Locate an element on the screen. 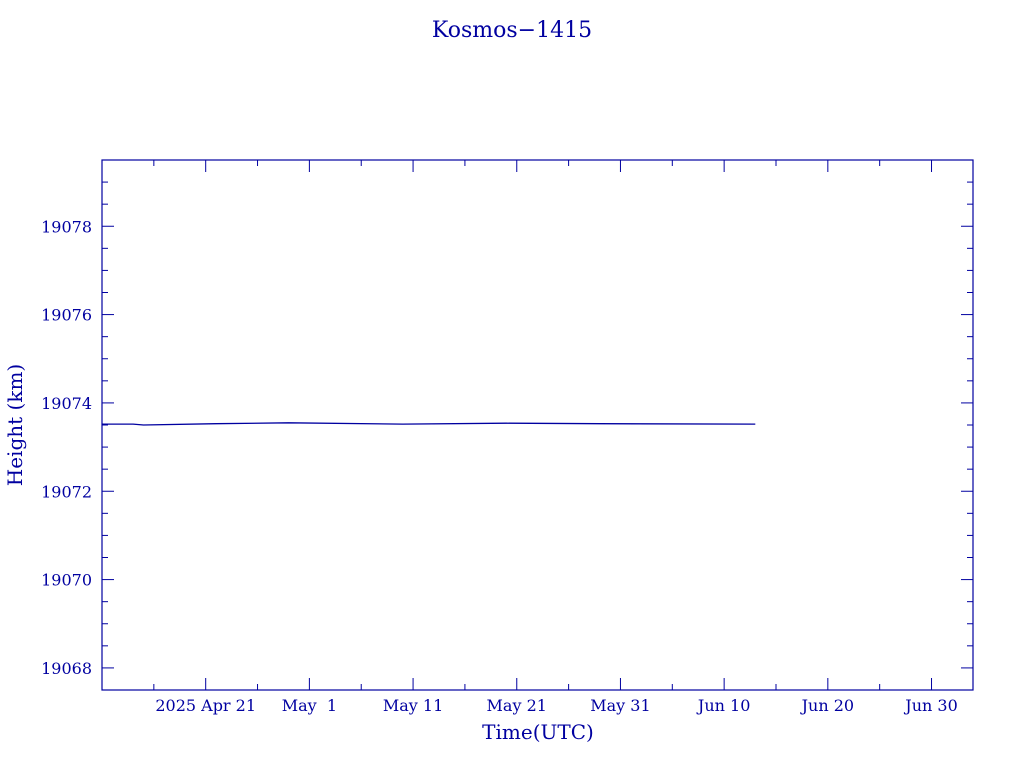  y-tick-label: 19068 is located at coordinates (66, 668).